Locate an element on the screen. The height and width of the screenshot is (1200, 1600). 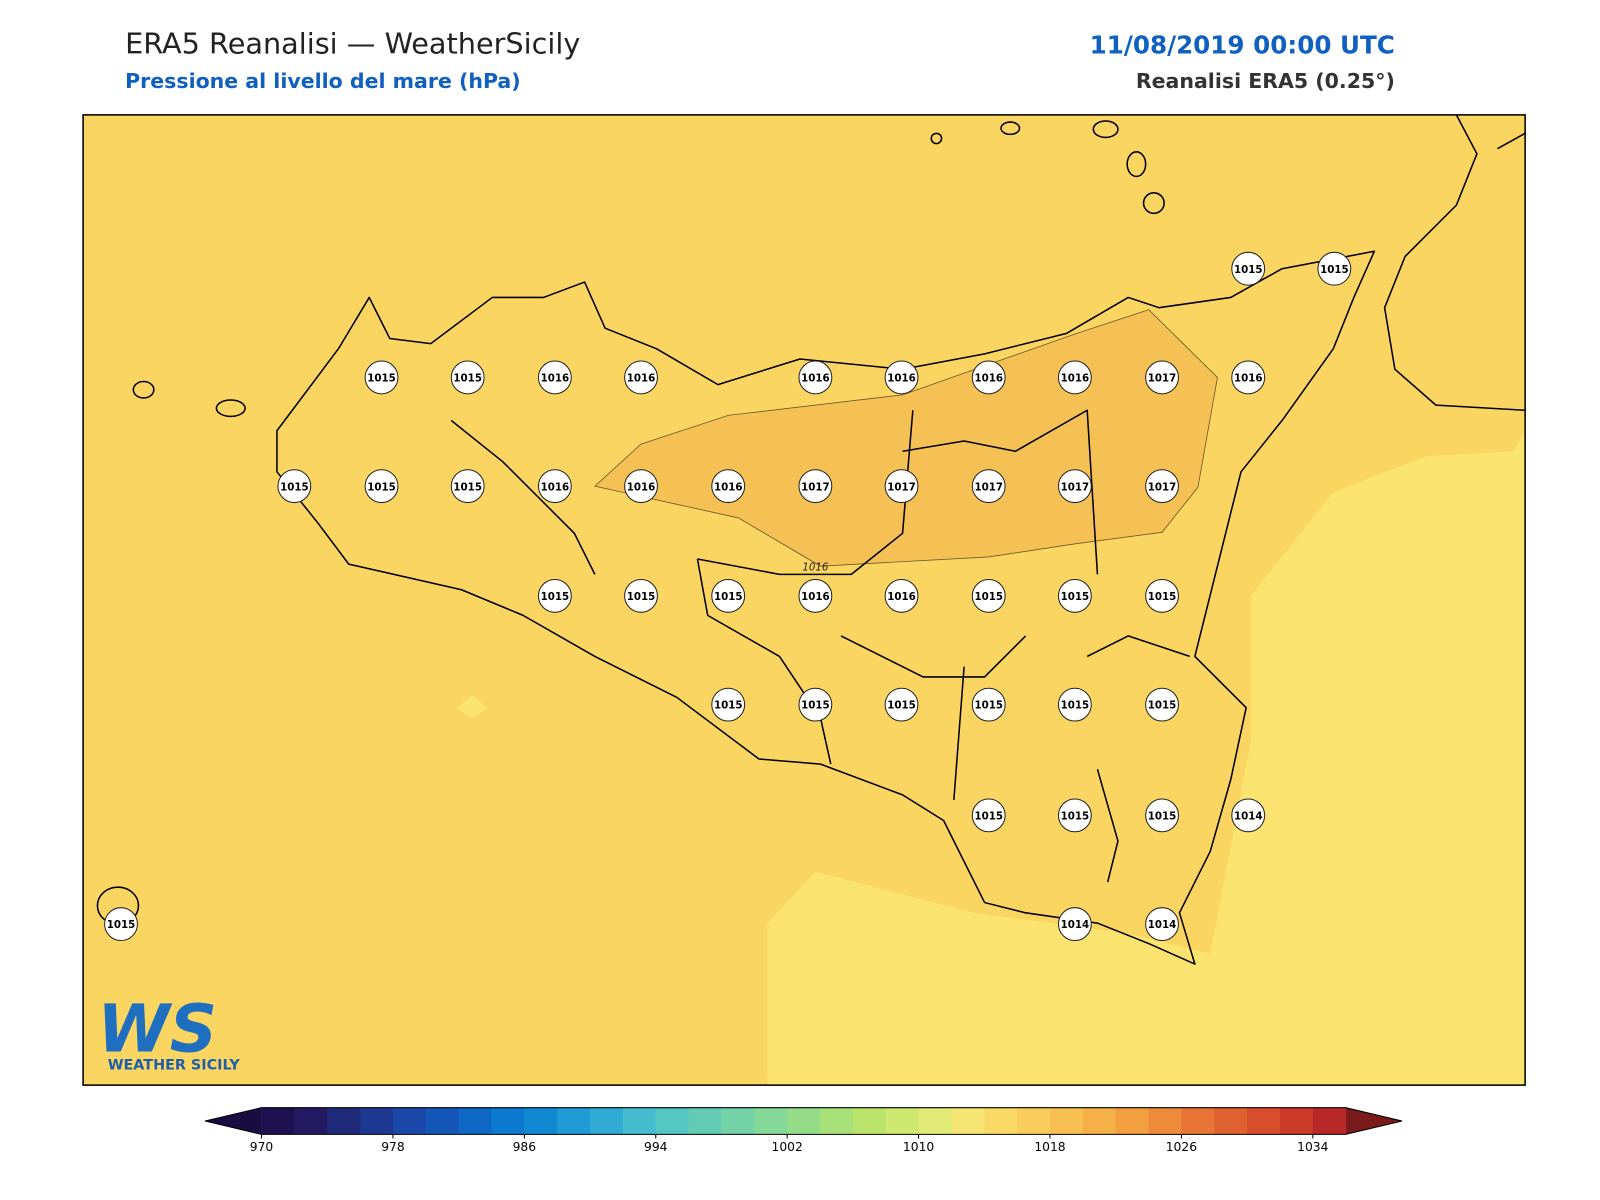
title: ERA5 Reanalisi — WeatherSicily is located at coordinates (352, 43).